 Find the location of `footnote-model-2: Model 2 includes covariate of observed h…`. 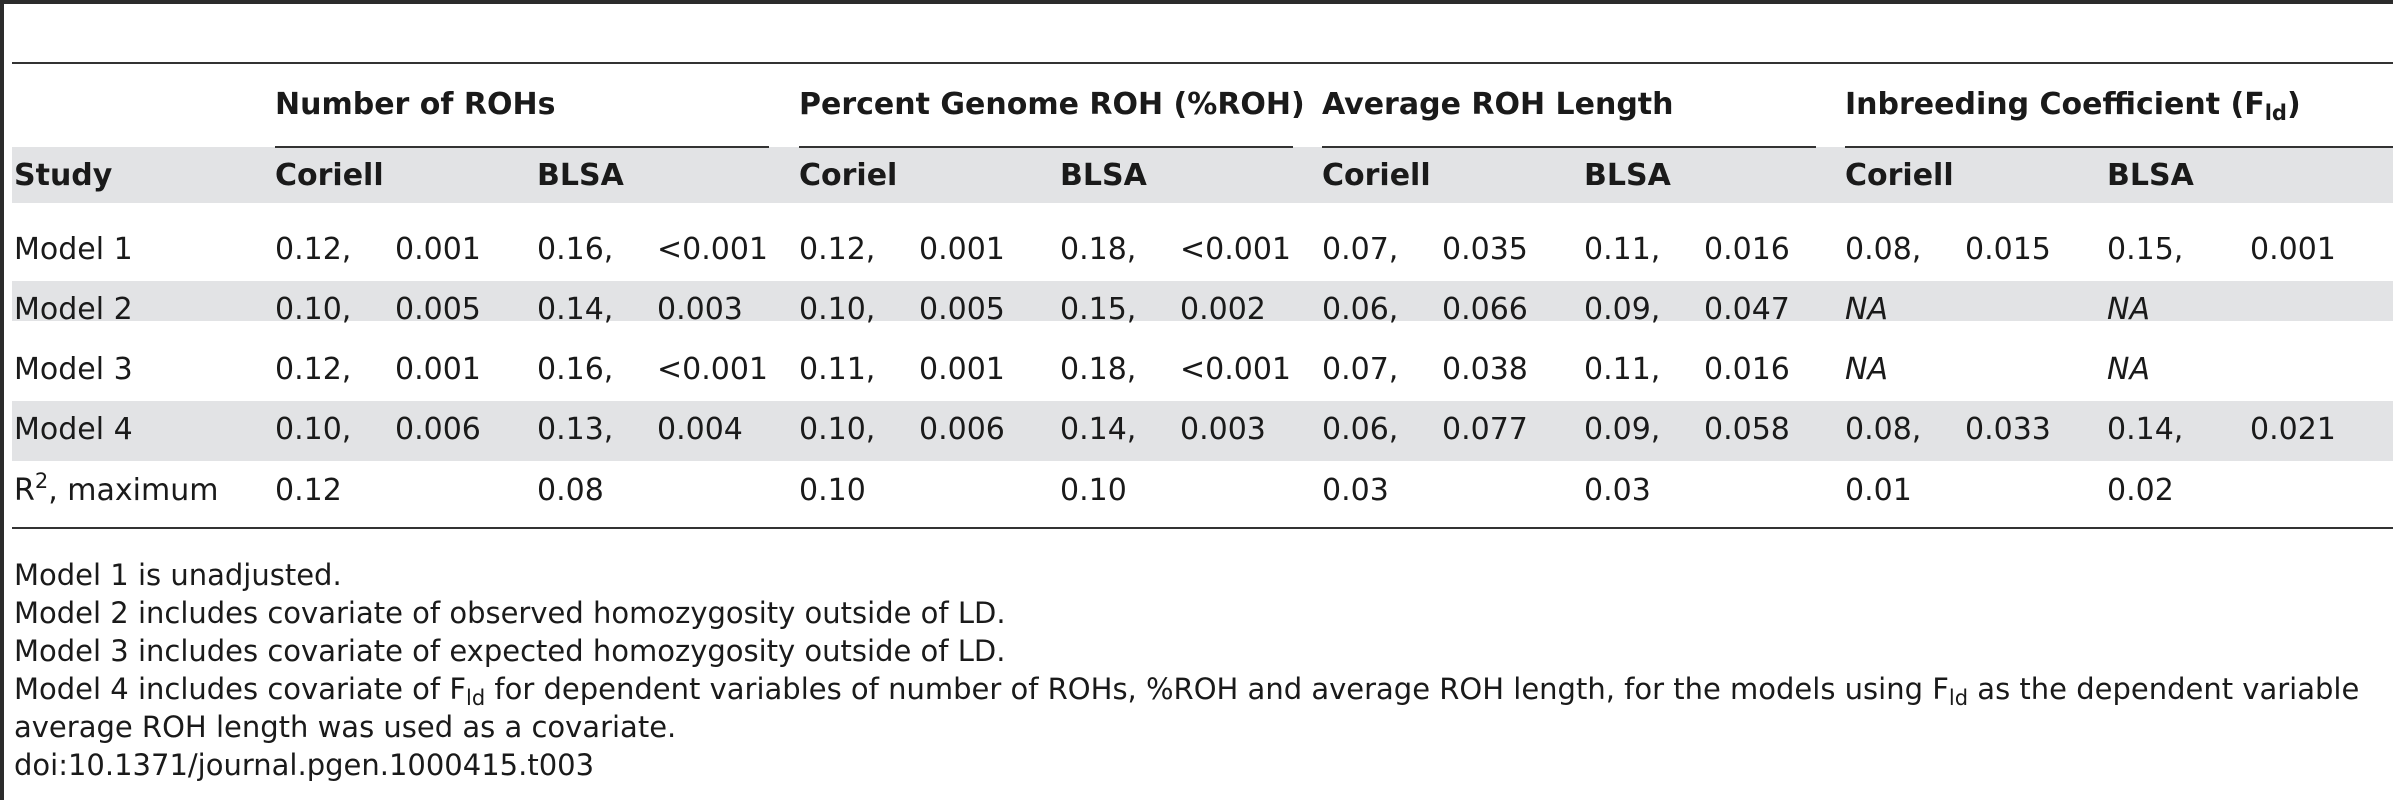

footnote-model-2: Model 2 includes covariate of observed h… is located at coordinates (510, 613).